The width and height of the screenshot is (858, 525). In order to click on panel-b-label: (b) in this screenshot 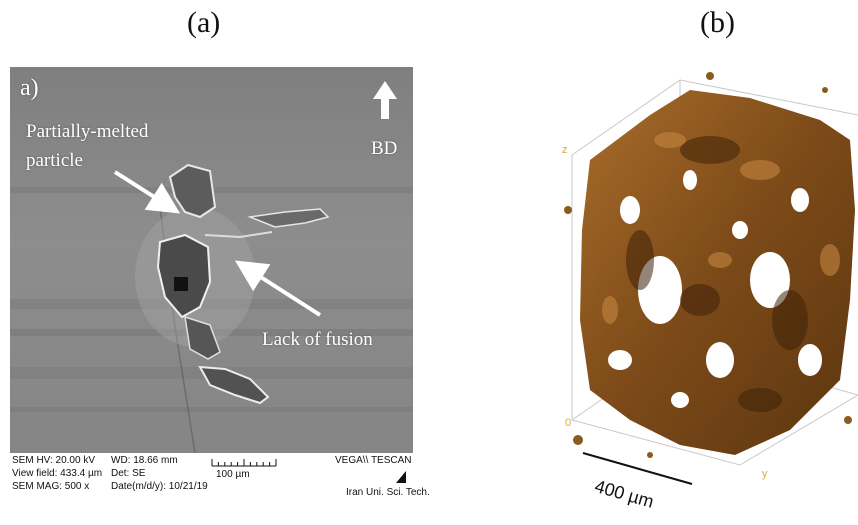, I will do `click(717, 22)`.